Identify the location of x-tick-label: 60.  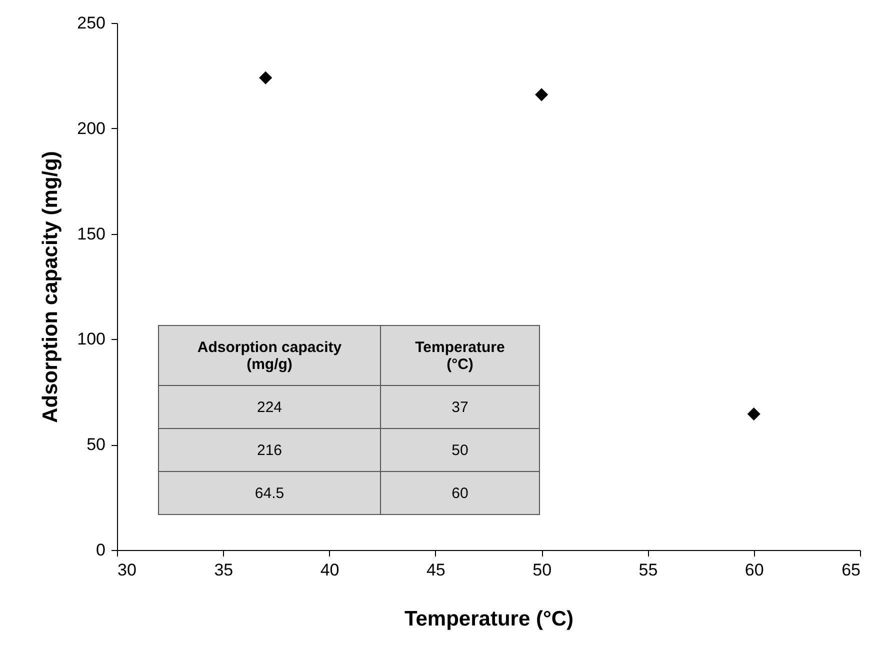
(754, 570).